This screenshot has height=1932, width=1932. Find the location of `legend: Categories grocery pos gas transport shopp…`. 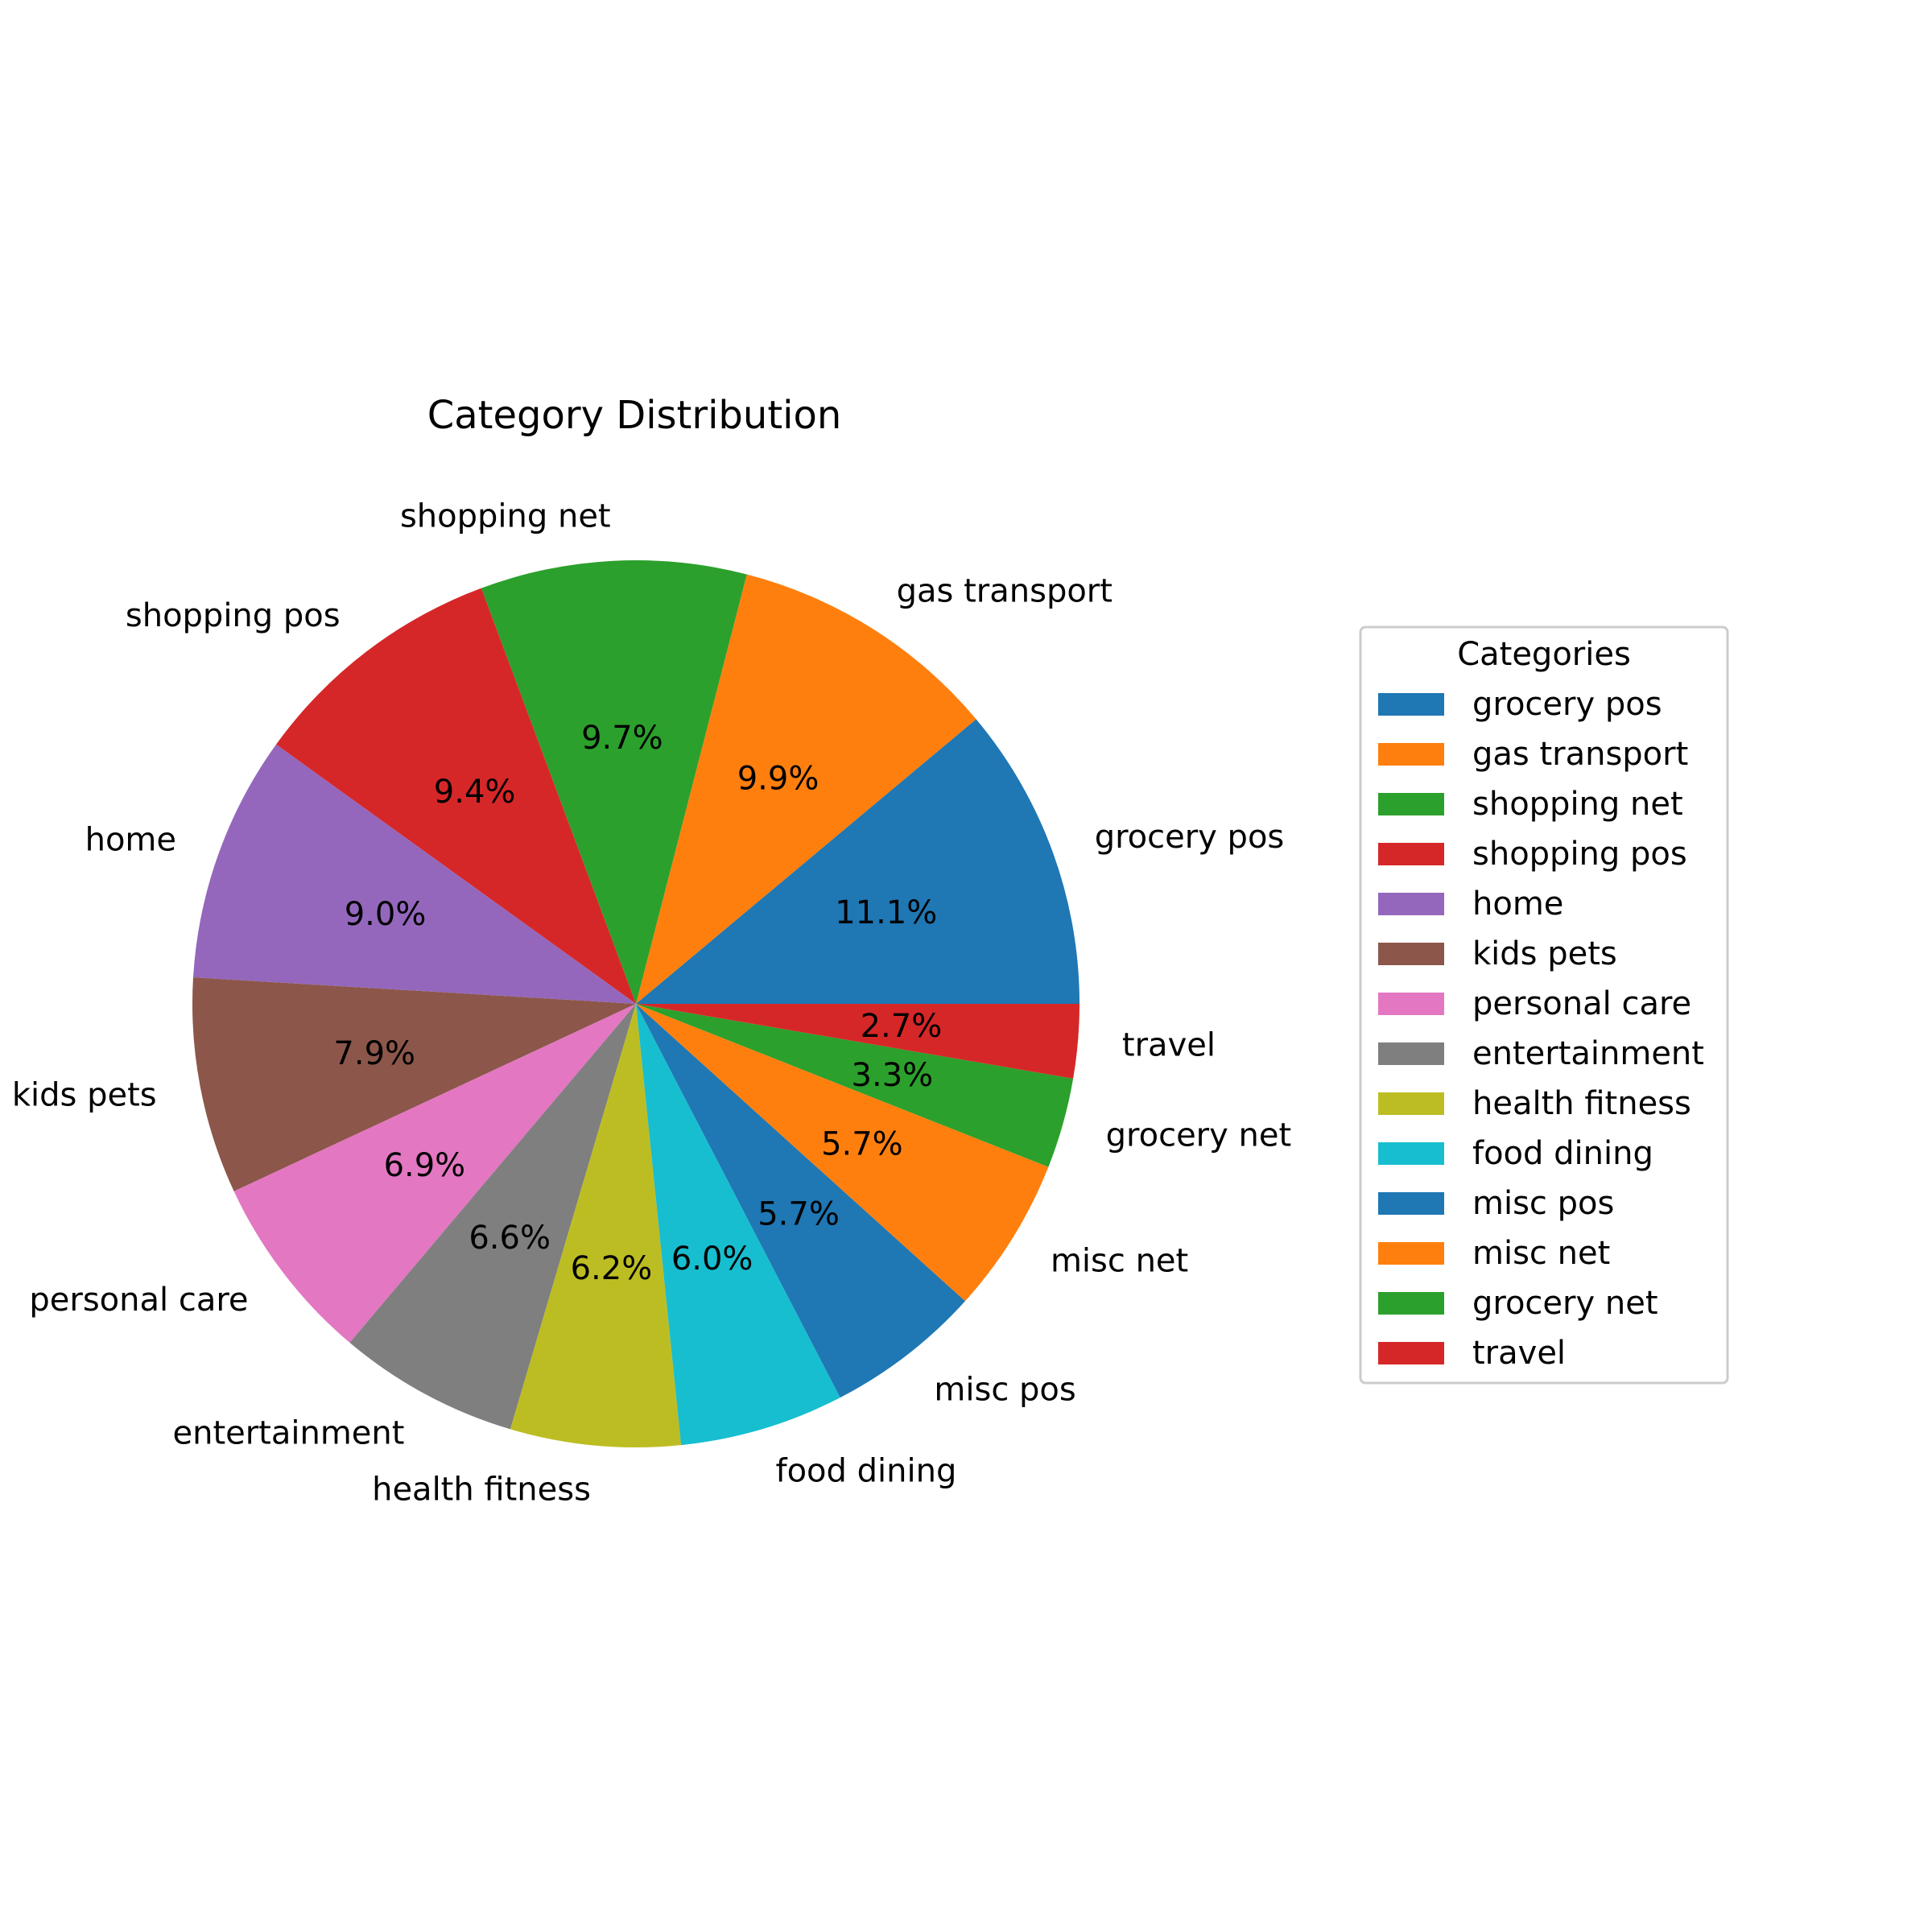

legend: Categories grocery pos gas transport shopp… is located at coordinates (1544, 1005).